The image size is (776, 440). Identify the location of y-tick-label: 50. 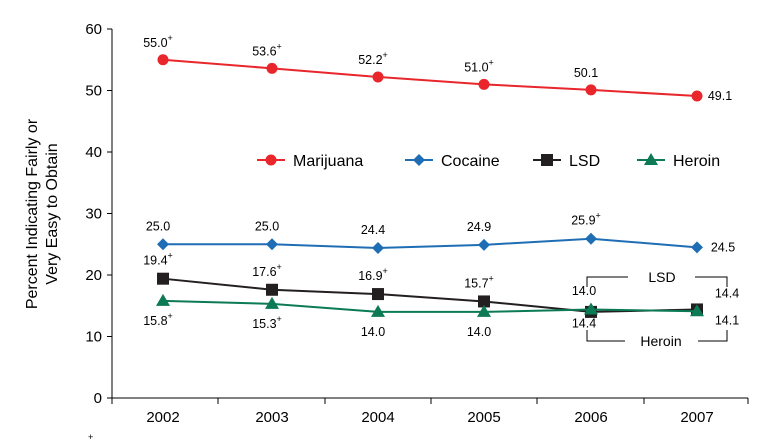
(93, 91).